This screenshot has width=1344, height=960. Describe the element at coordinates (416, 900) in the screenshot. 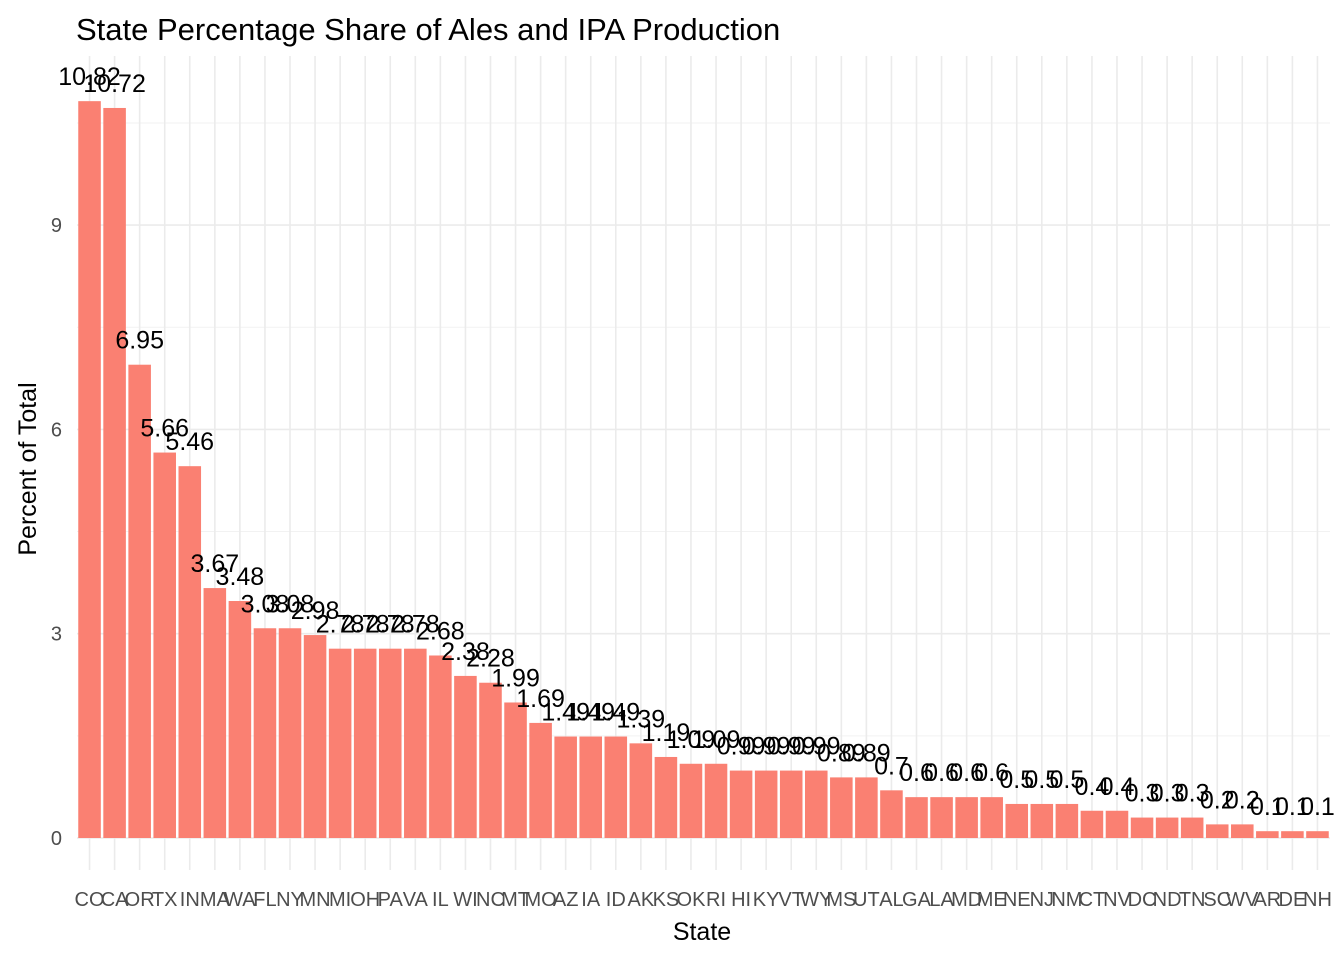

I see `x-tick-label: VA` at that location.